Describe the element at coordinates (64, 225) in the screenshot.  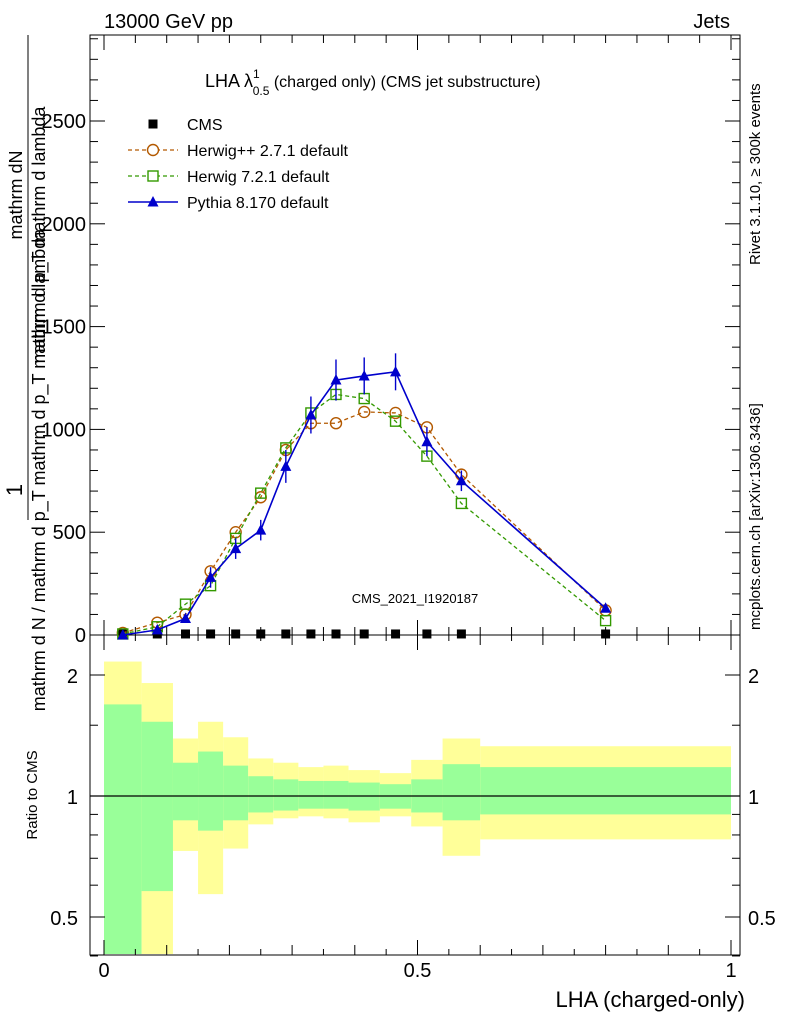
I see `y-tick-label: 2000` at that location.